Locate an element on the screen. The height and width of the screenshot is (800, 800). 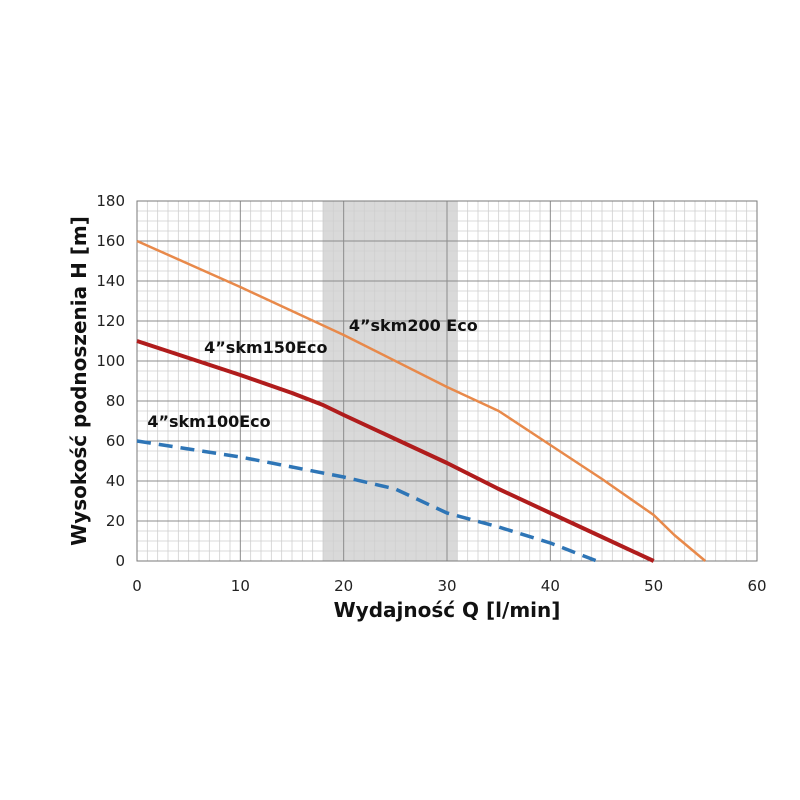
annotation-layer: 4”skm200 Eco 4”skm150Eco 4”skm100Eco is located at coordinates (312, 373).